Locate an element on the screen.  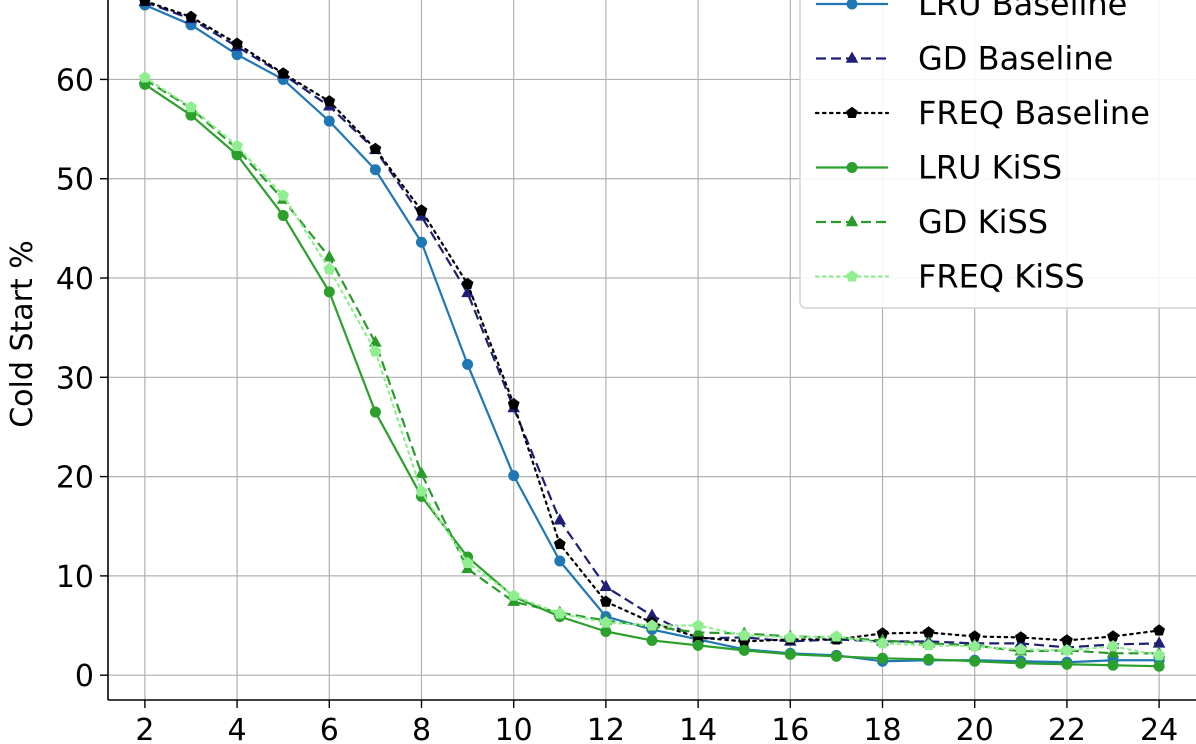
legend-item: LRU KiSS is located at coordinates (939, 168).